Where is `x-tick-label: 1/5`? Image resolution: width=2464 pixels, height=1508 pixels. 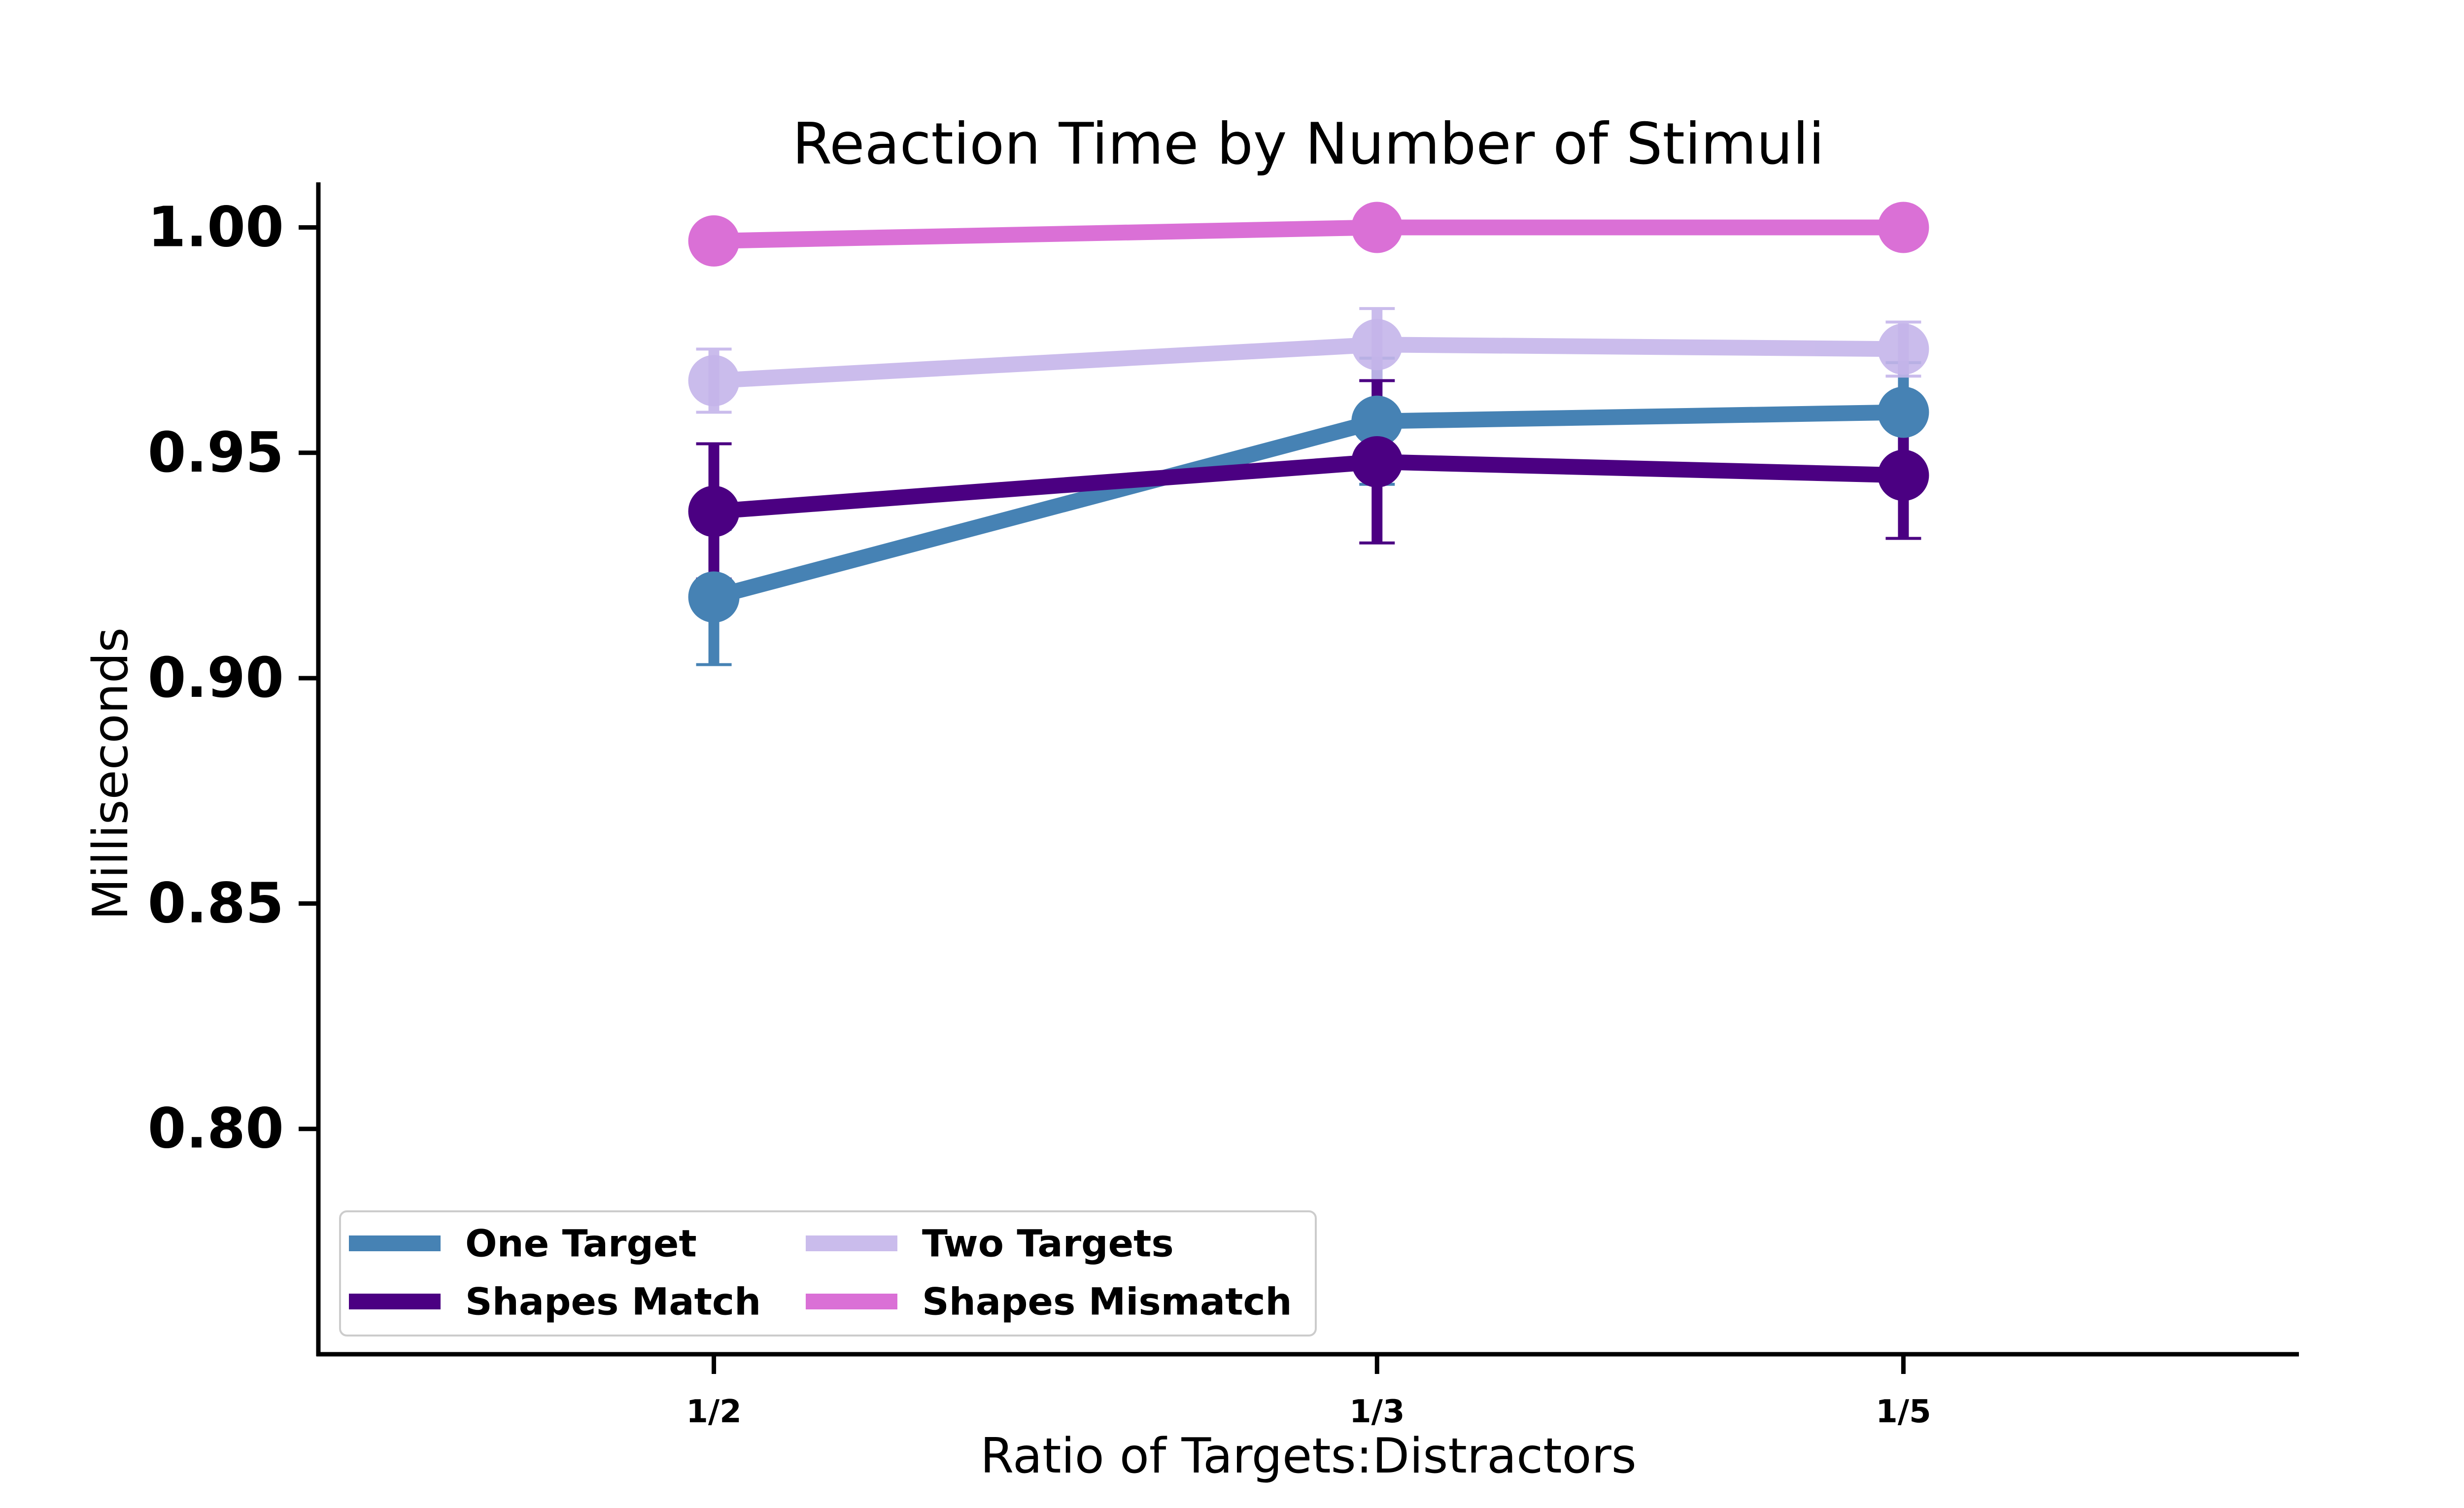 x-tick-label: 1/5 is located at coordinates (1903, 1412).